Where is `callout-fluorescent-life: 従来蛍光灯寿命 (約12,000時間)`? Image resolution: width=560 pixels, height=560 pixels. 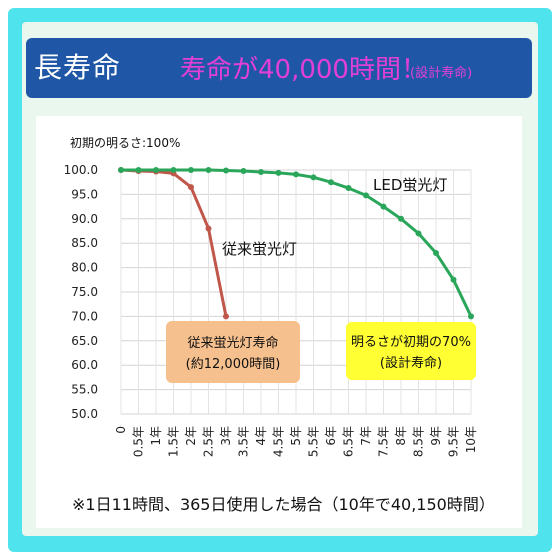
callout-fluorescent-life: 従来蛍光灯寿命 (約12,000時間) is located at coordinates (233, 352).